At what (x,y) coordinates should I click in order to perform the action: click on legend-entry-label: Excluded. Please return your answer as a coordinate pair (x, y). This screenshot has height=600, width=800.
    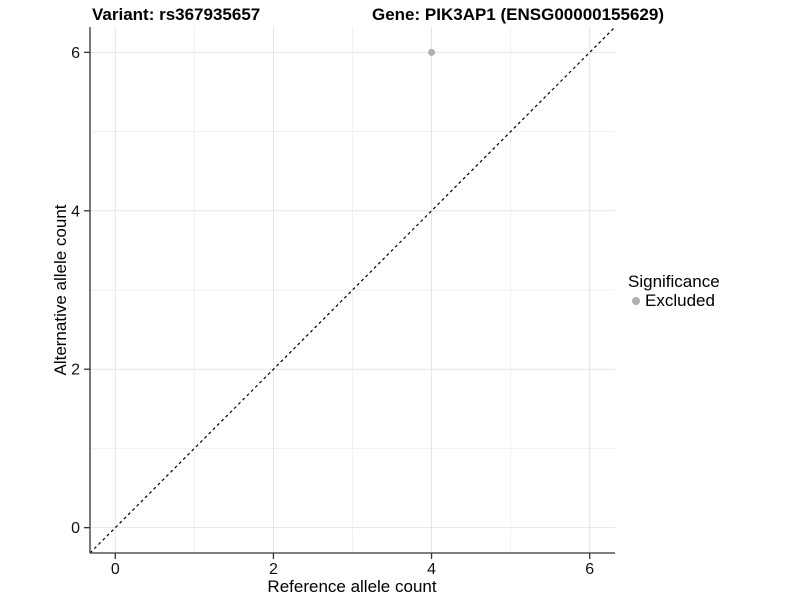
    Looking at the image, I should click on (680, 300).